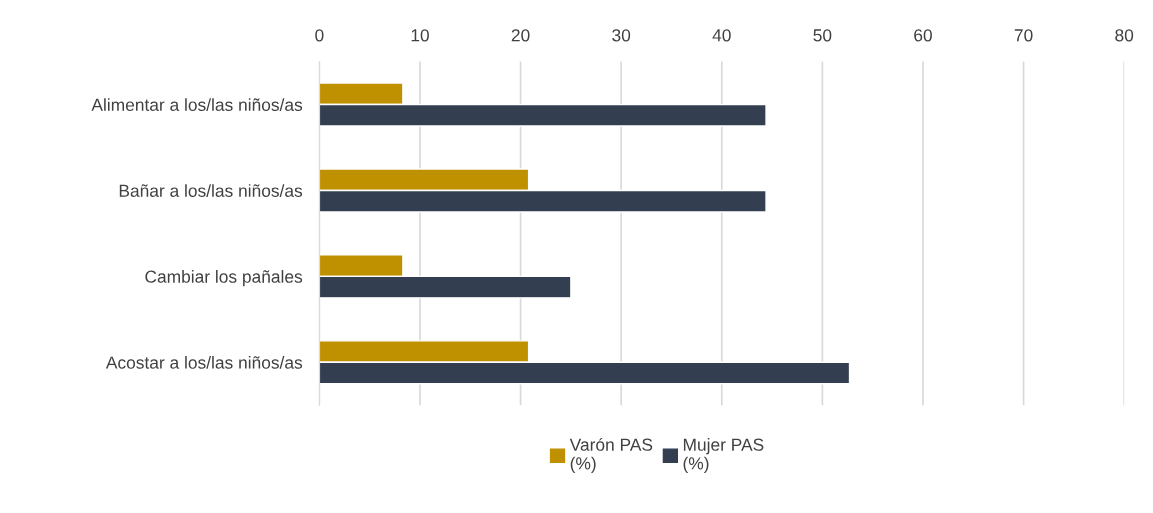  I want to click on y-tick-label: Acostar a los/las niños/as, so click(204, 362).